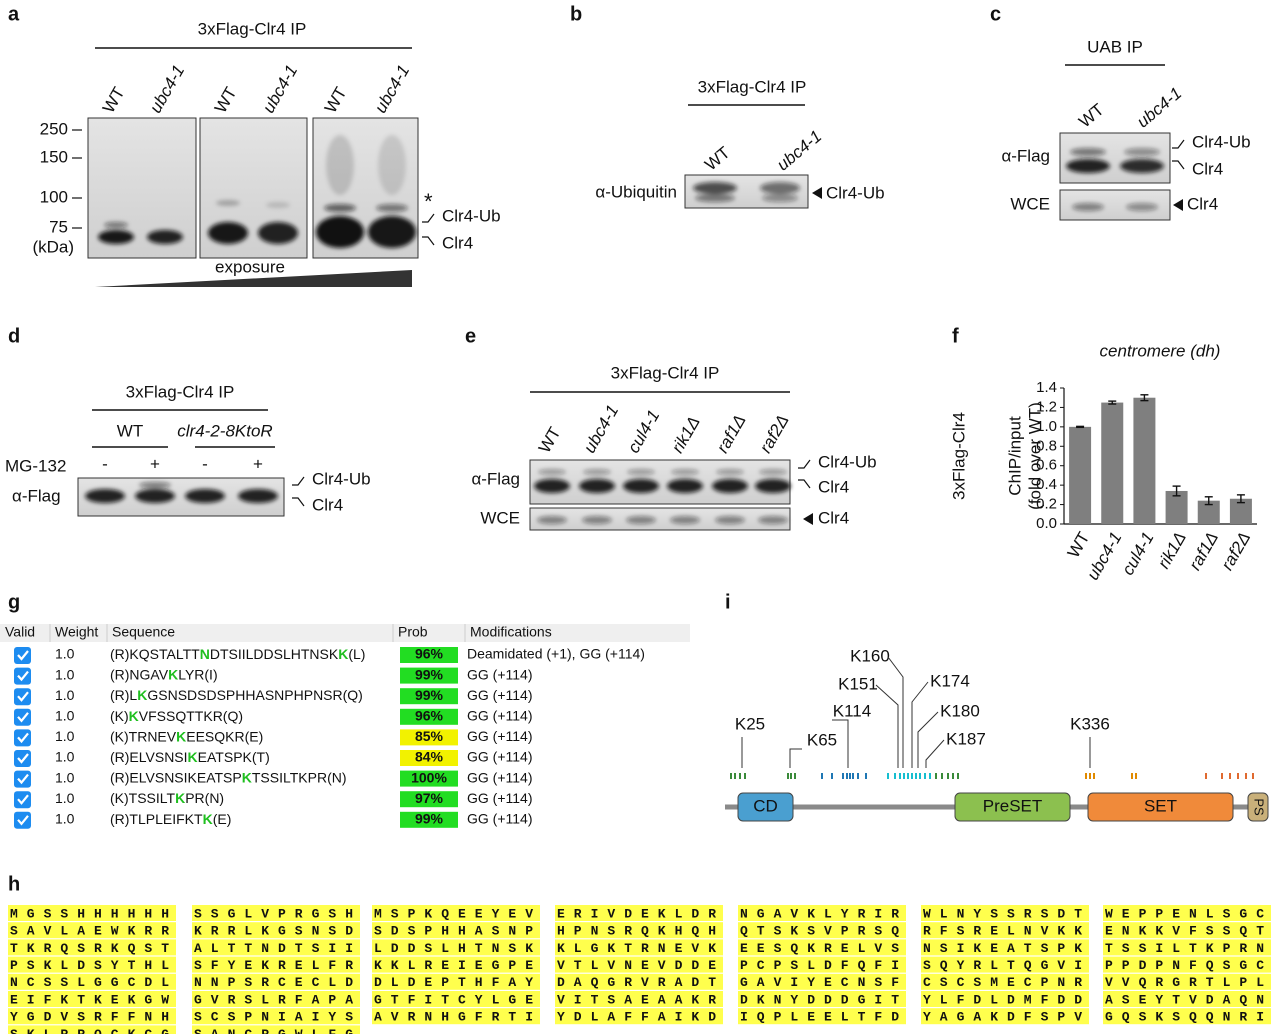  What do you see at coordinates (1046, 465) in the screenshot?
I see `y-tick-label: 0.6` at bounding box center [1046, 465].